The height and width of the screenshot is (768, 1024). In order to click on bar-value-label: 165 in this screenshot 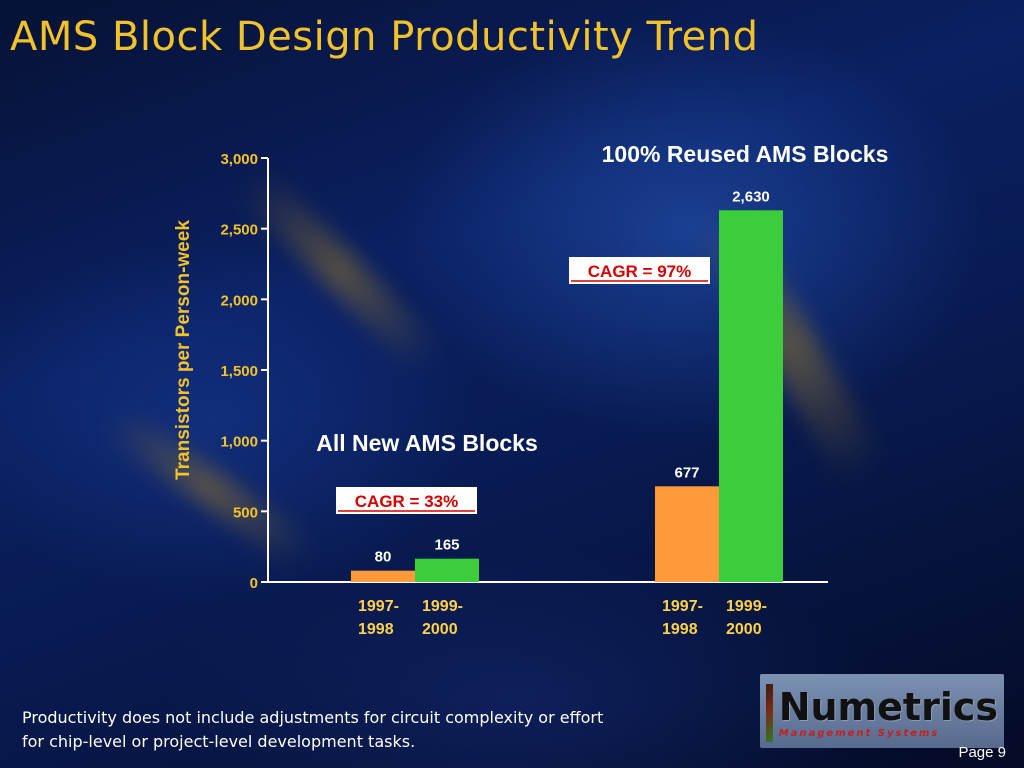, I will do `click(446, 545)`.